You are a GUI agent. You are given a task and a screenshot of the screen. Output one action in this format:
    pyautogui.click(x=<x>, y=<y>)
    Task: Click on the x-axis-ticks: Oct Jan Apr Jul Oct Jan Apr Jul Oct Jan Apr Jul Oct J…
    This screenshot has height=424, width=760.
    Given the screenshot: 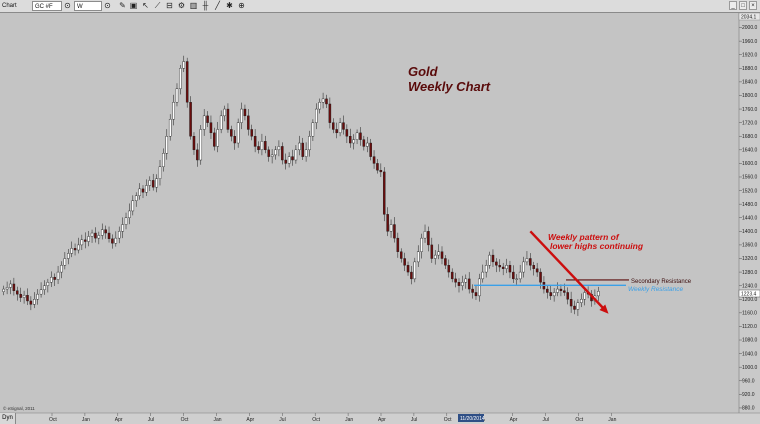 What is the action you would take?
    pyautogui.click(x=333, y=418)
    